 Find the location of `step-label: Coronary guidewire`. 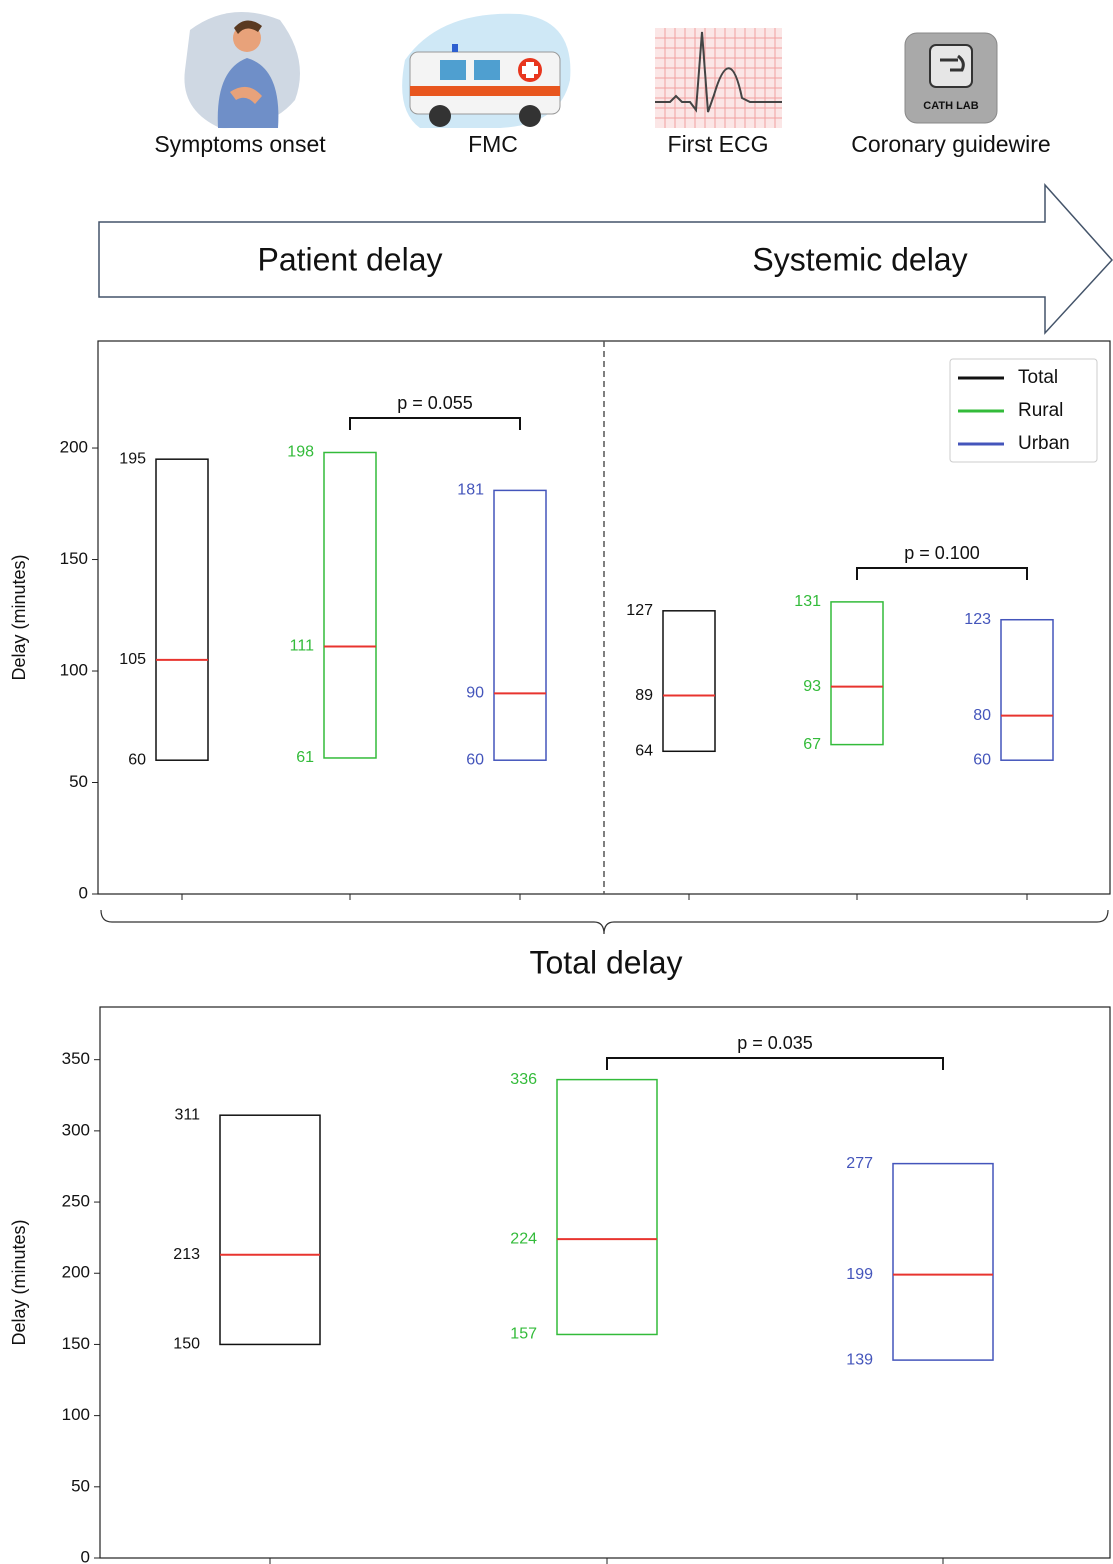

step-label: Coronary guidewire is located at coordinates (950, 144).